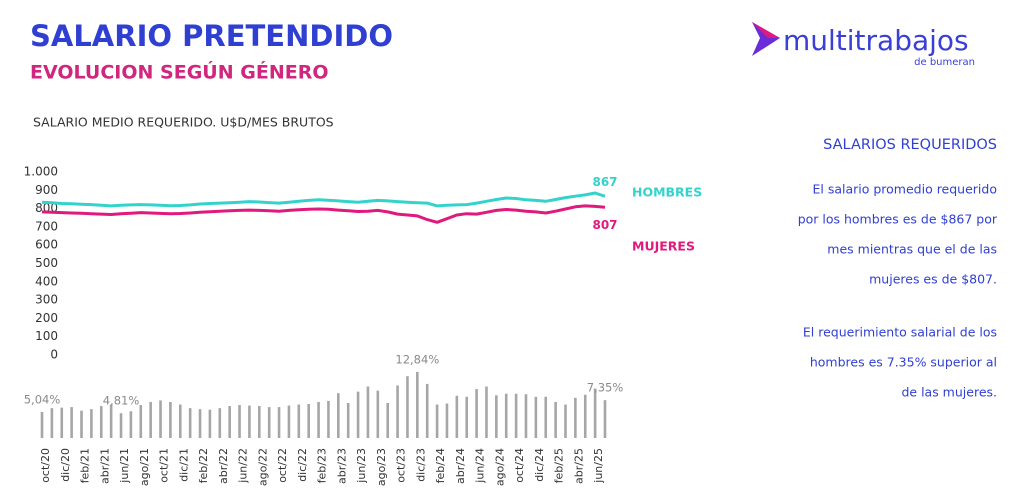 The height and width of the screenshot is (504, 1024). I want to click on x-tick-label: oct/24, so click(519, 465).